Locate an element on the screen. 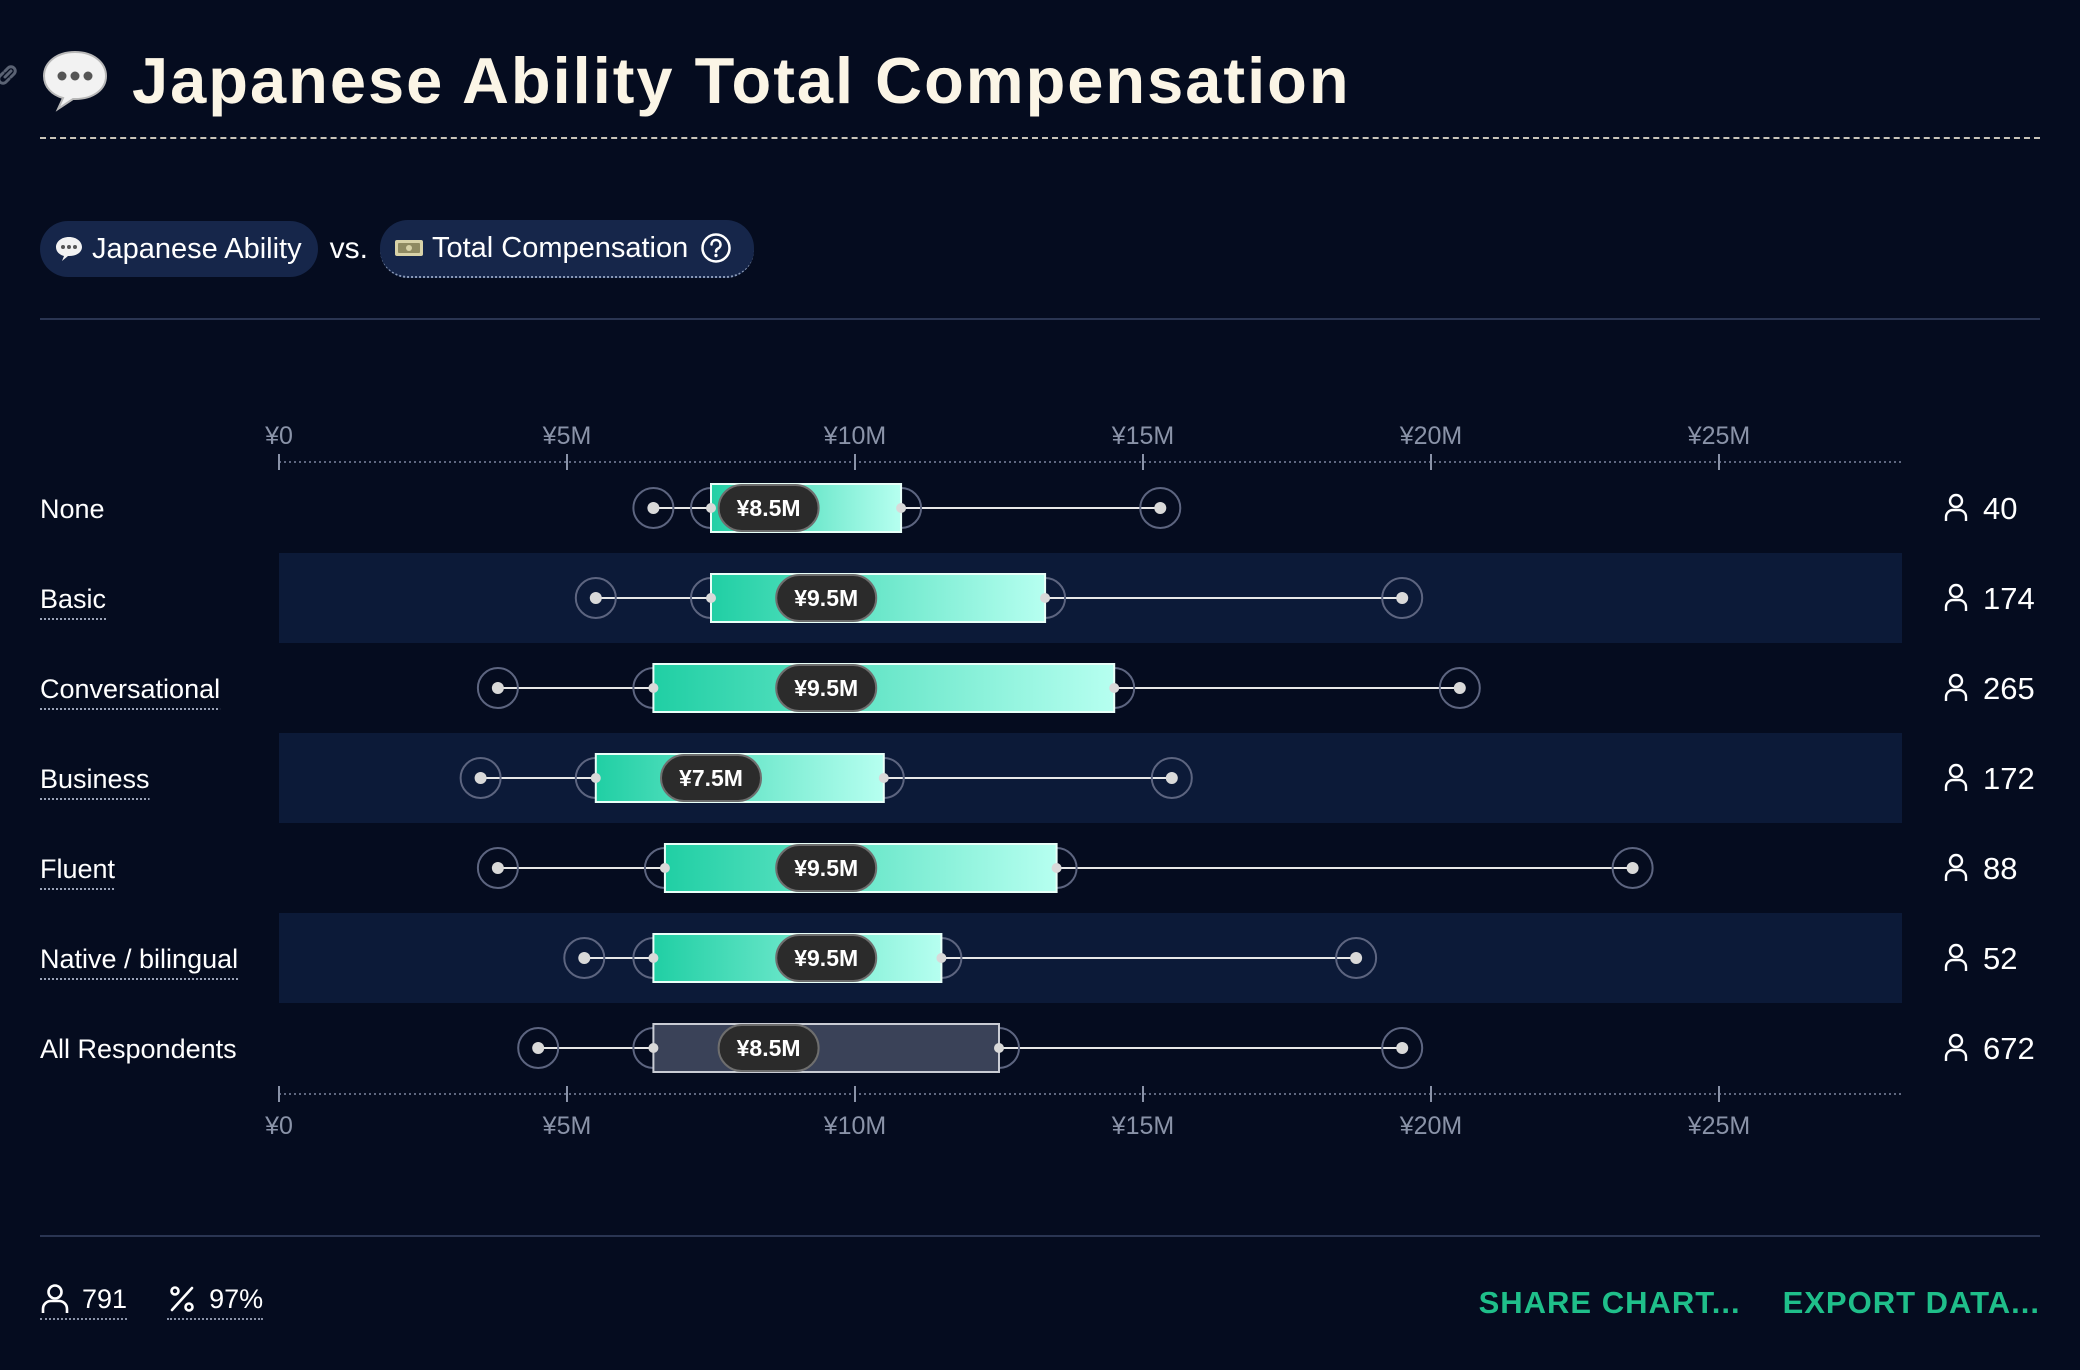 This screenshot has height=1370, width=2080. respondents-count: 791 is located at coordinates (105, 1298).